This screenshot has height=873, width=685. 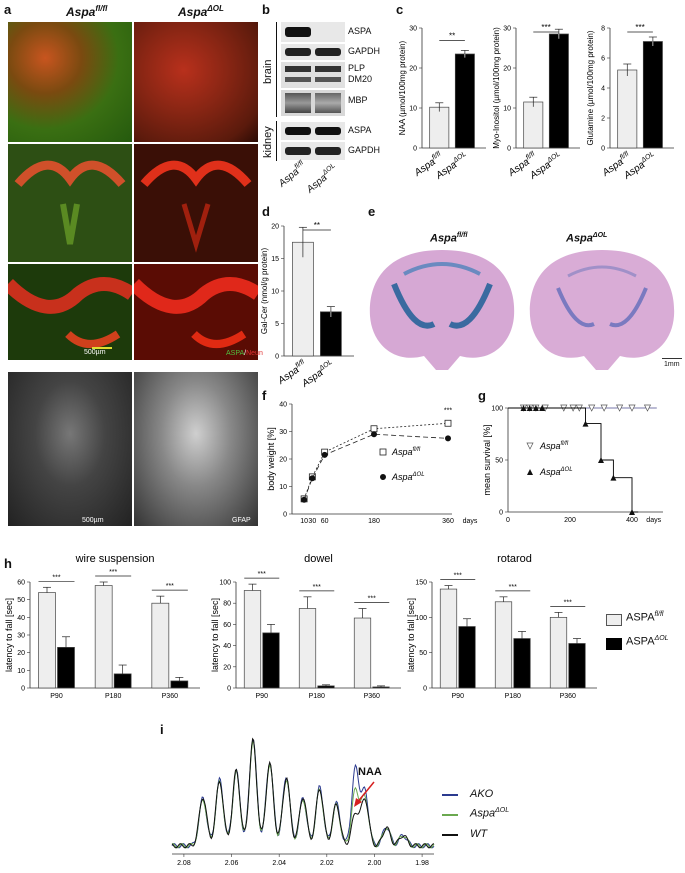 What do you see at coordinates (196, 449) in the screenshot?
I see `micrograph-gfap-ol` at bounding box center [196, 449].